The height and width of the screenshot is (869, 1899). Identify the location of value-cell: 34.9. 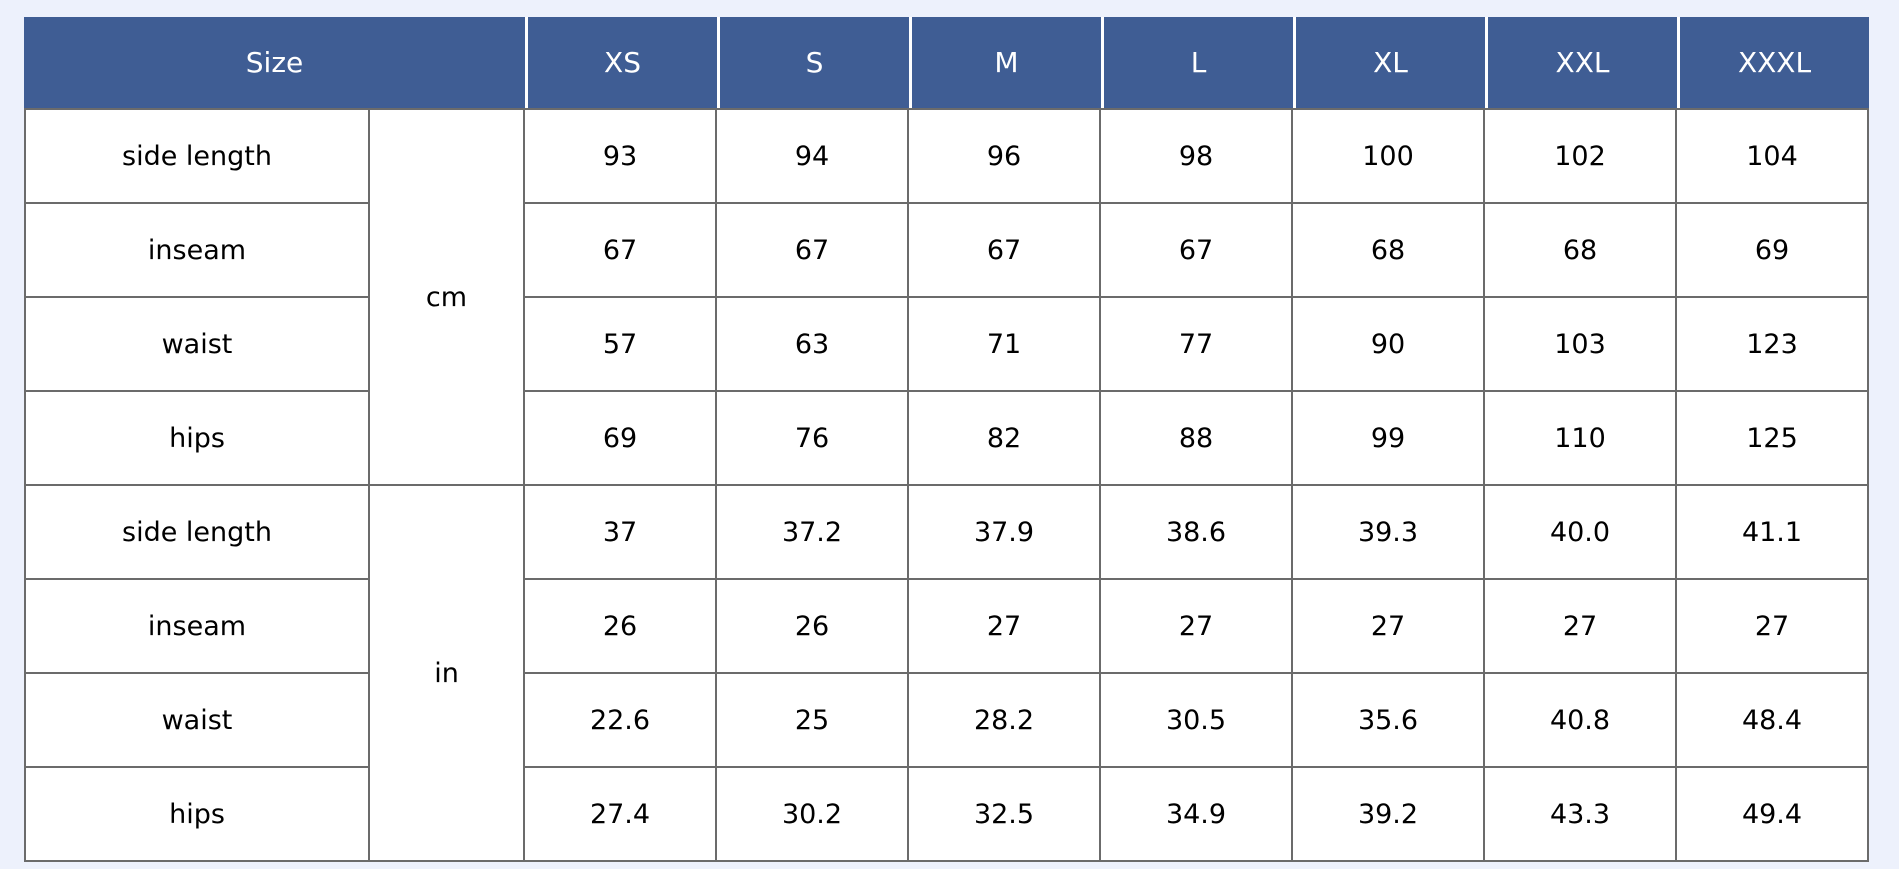
(1197, 815).